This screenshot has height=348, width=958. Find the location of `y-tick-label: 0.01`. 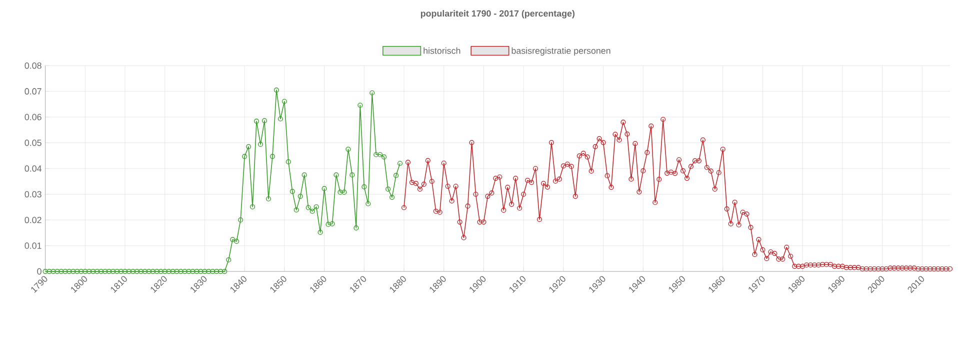

y-tick-label: 0.01 is located at coordinates (33, 245).